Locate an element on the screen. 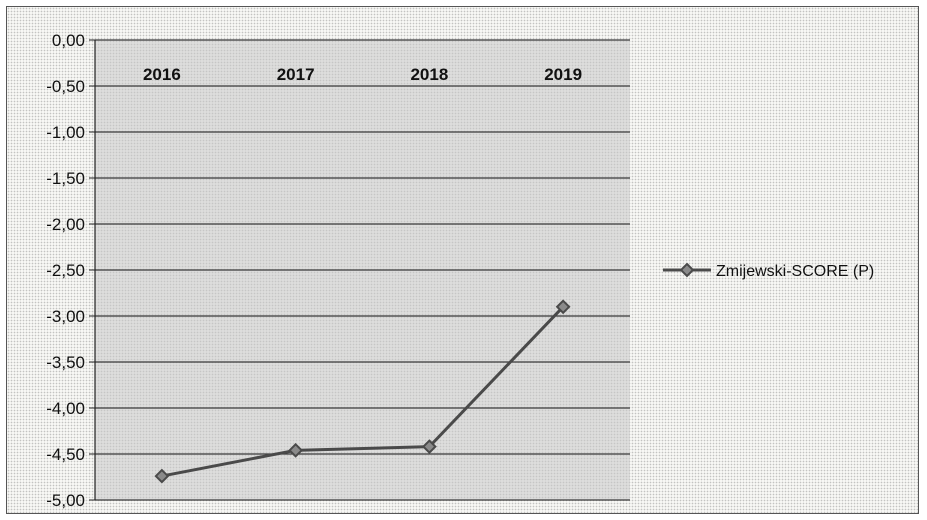  y-tick-label: -4,50 is located at coordinates (65, 454).